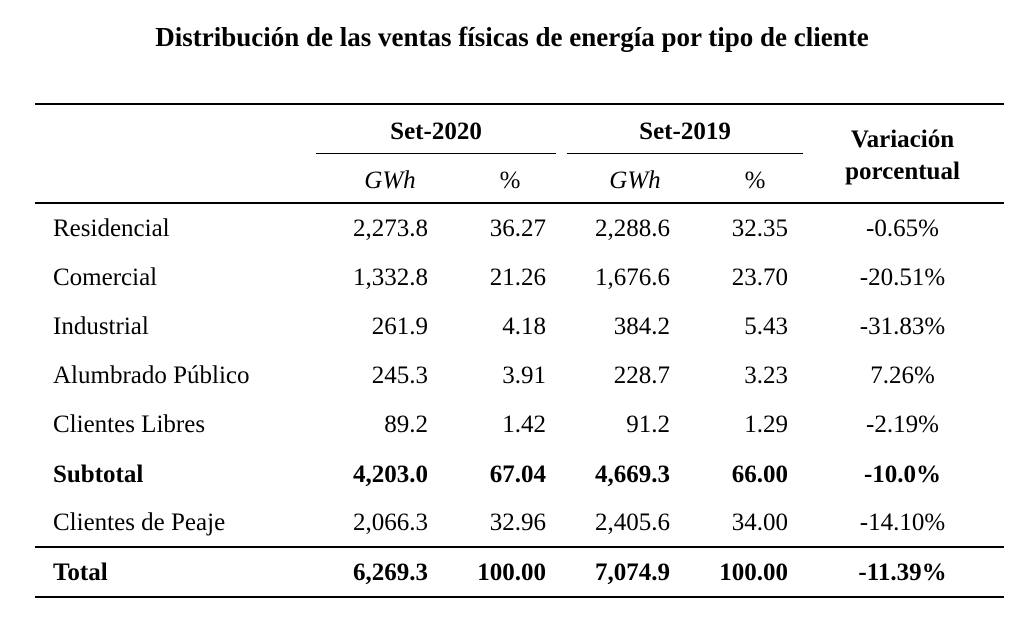 This screenshot has width=1024, height=626. What do you see at coordinates (511, 572) in the screenshot?
I see `row-pct-2020: 100.00` at bounding box center [511, 572].